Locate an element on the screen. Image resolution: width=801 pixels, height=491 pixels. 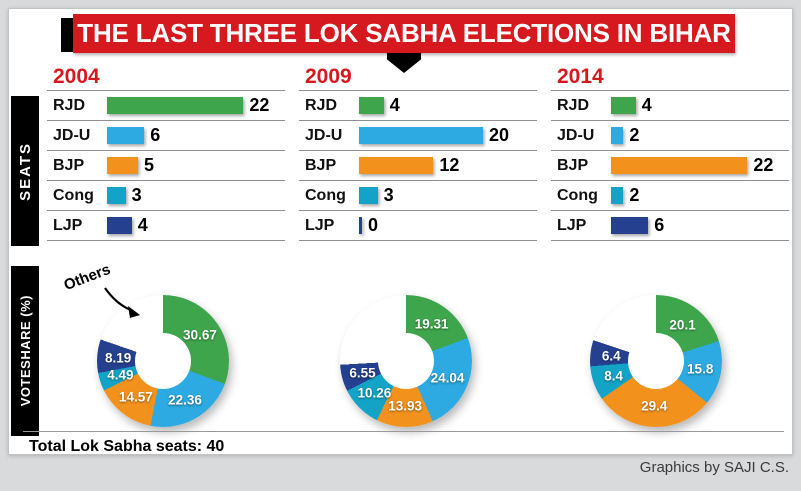
footer: Total Lok Sabha seats: 40 is located at coordinates (403, 443).